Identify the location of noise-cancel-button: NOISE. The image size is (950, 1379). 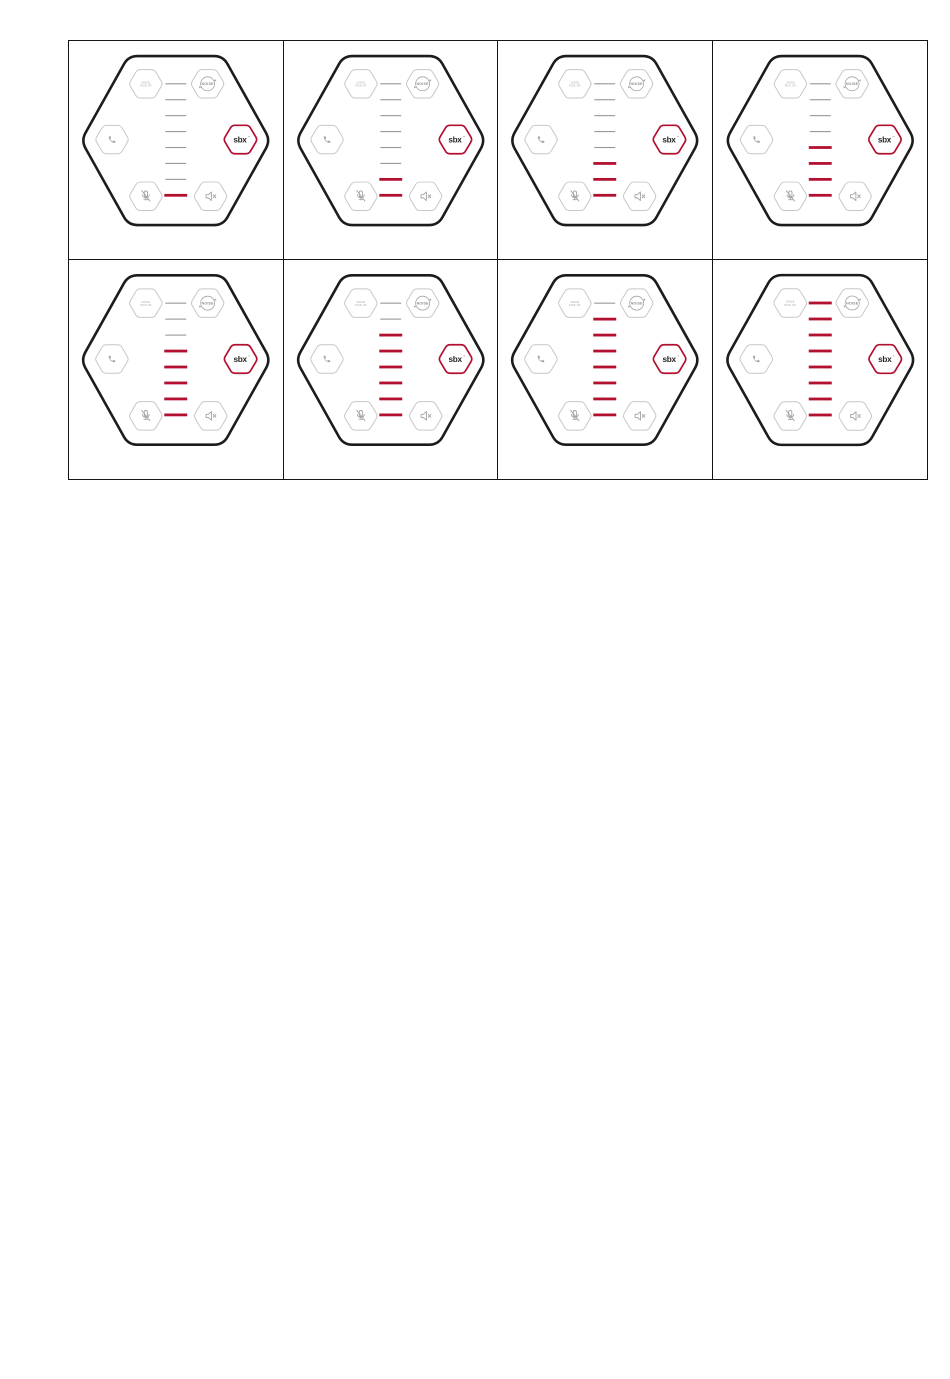
(207, 303).